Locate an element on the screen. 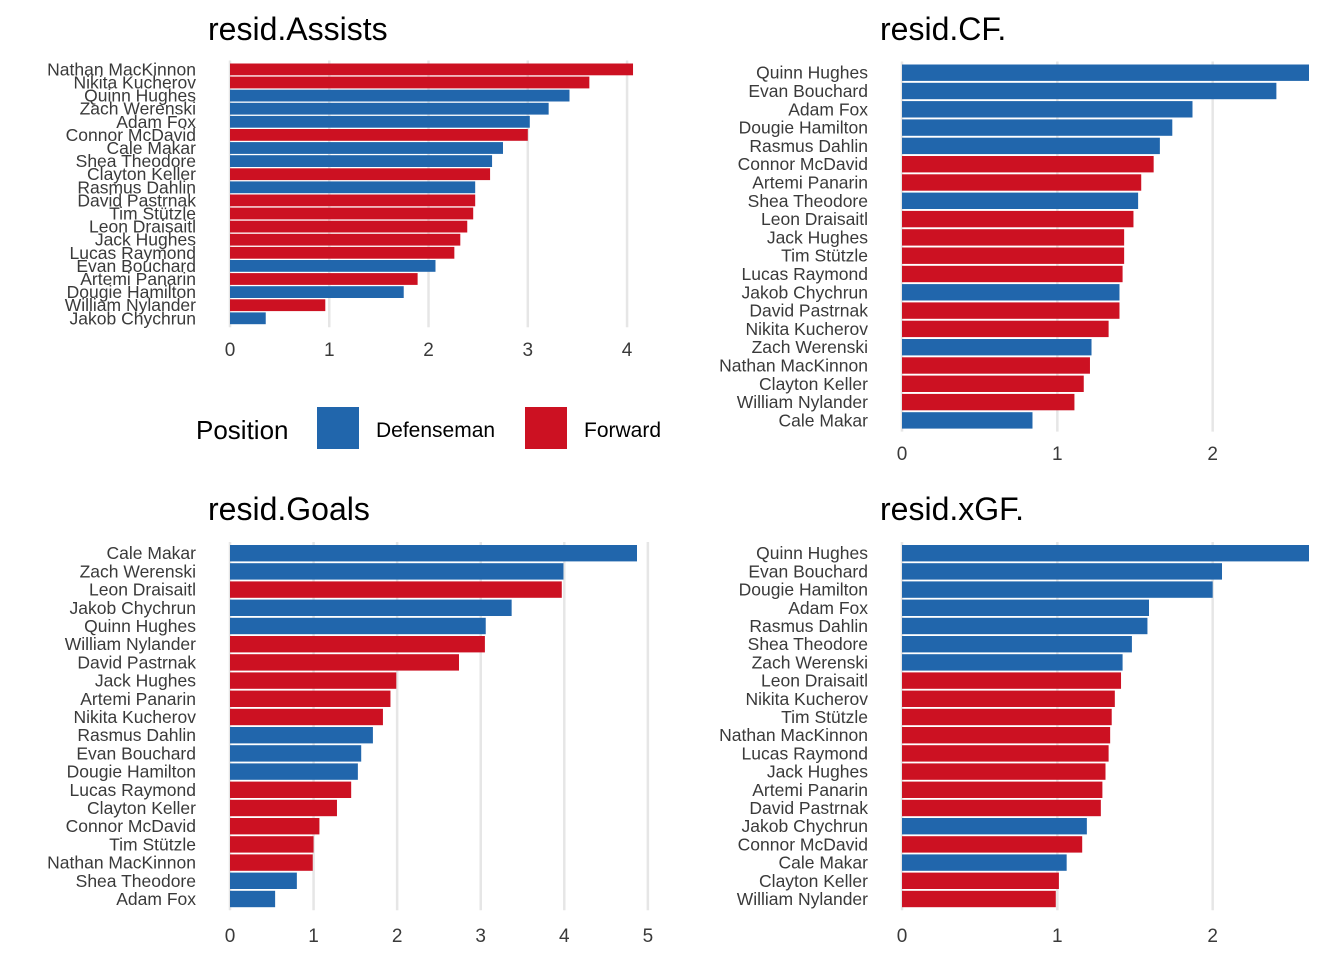 This screenshot has width=1344, height=960. category-label: Adam Fox is located at coordinates (828, 109).